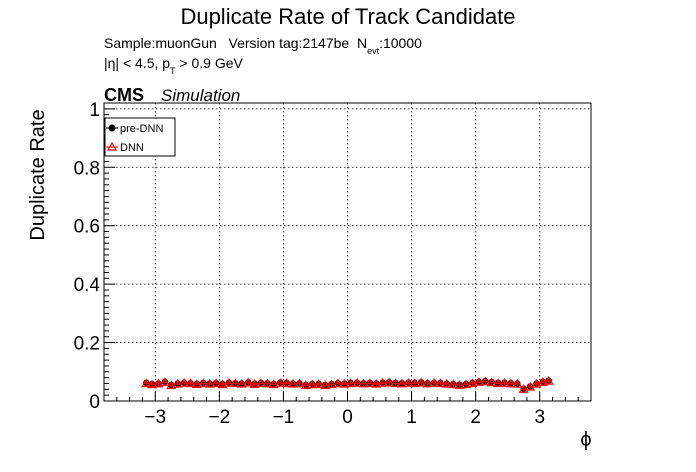 The width and height of the screenshot is (696, 472). I want to click on cms-label: CMS, so click(124, 95).